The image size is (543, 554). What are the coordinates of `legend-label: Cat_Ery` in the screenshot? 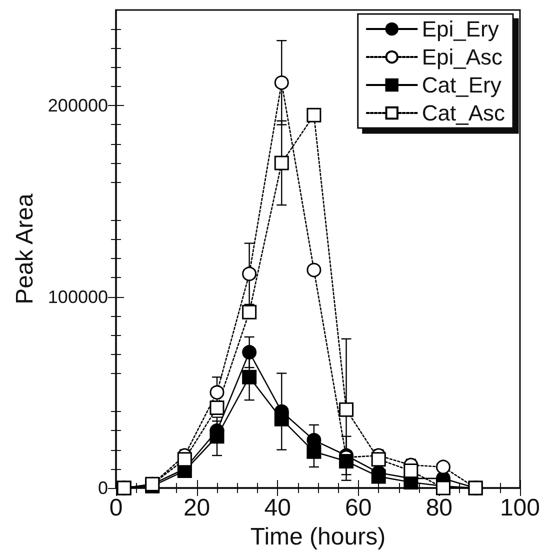 It's located at (462, 85).